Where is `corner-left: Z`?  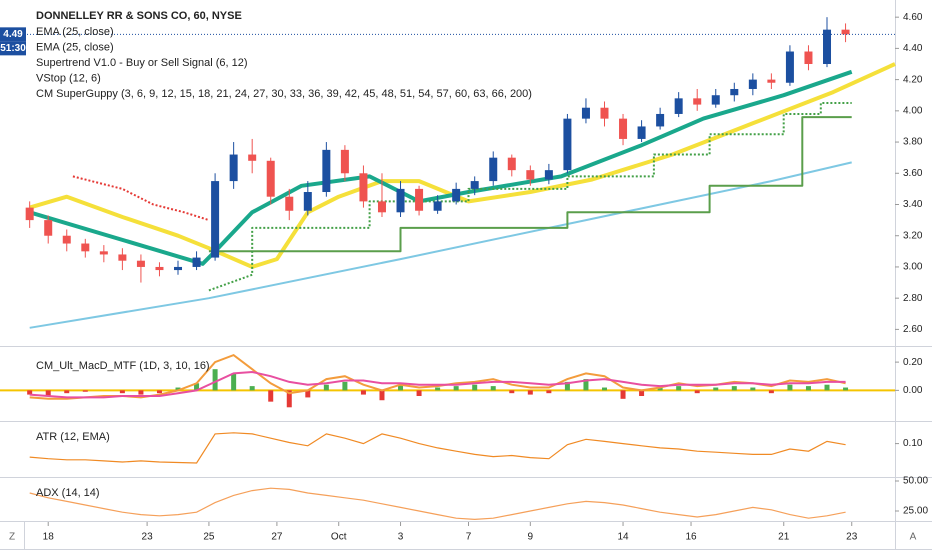
corner-left: Z is located at coordinates (12, 537).